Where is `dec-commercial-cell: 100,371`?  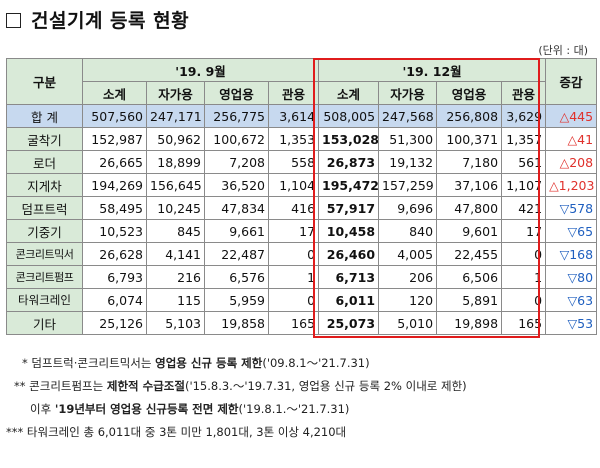 dec-commercial-cell: 100,371 is located at coordinates (469, 139).